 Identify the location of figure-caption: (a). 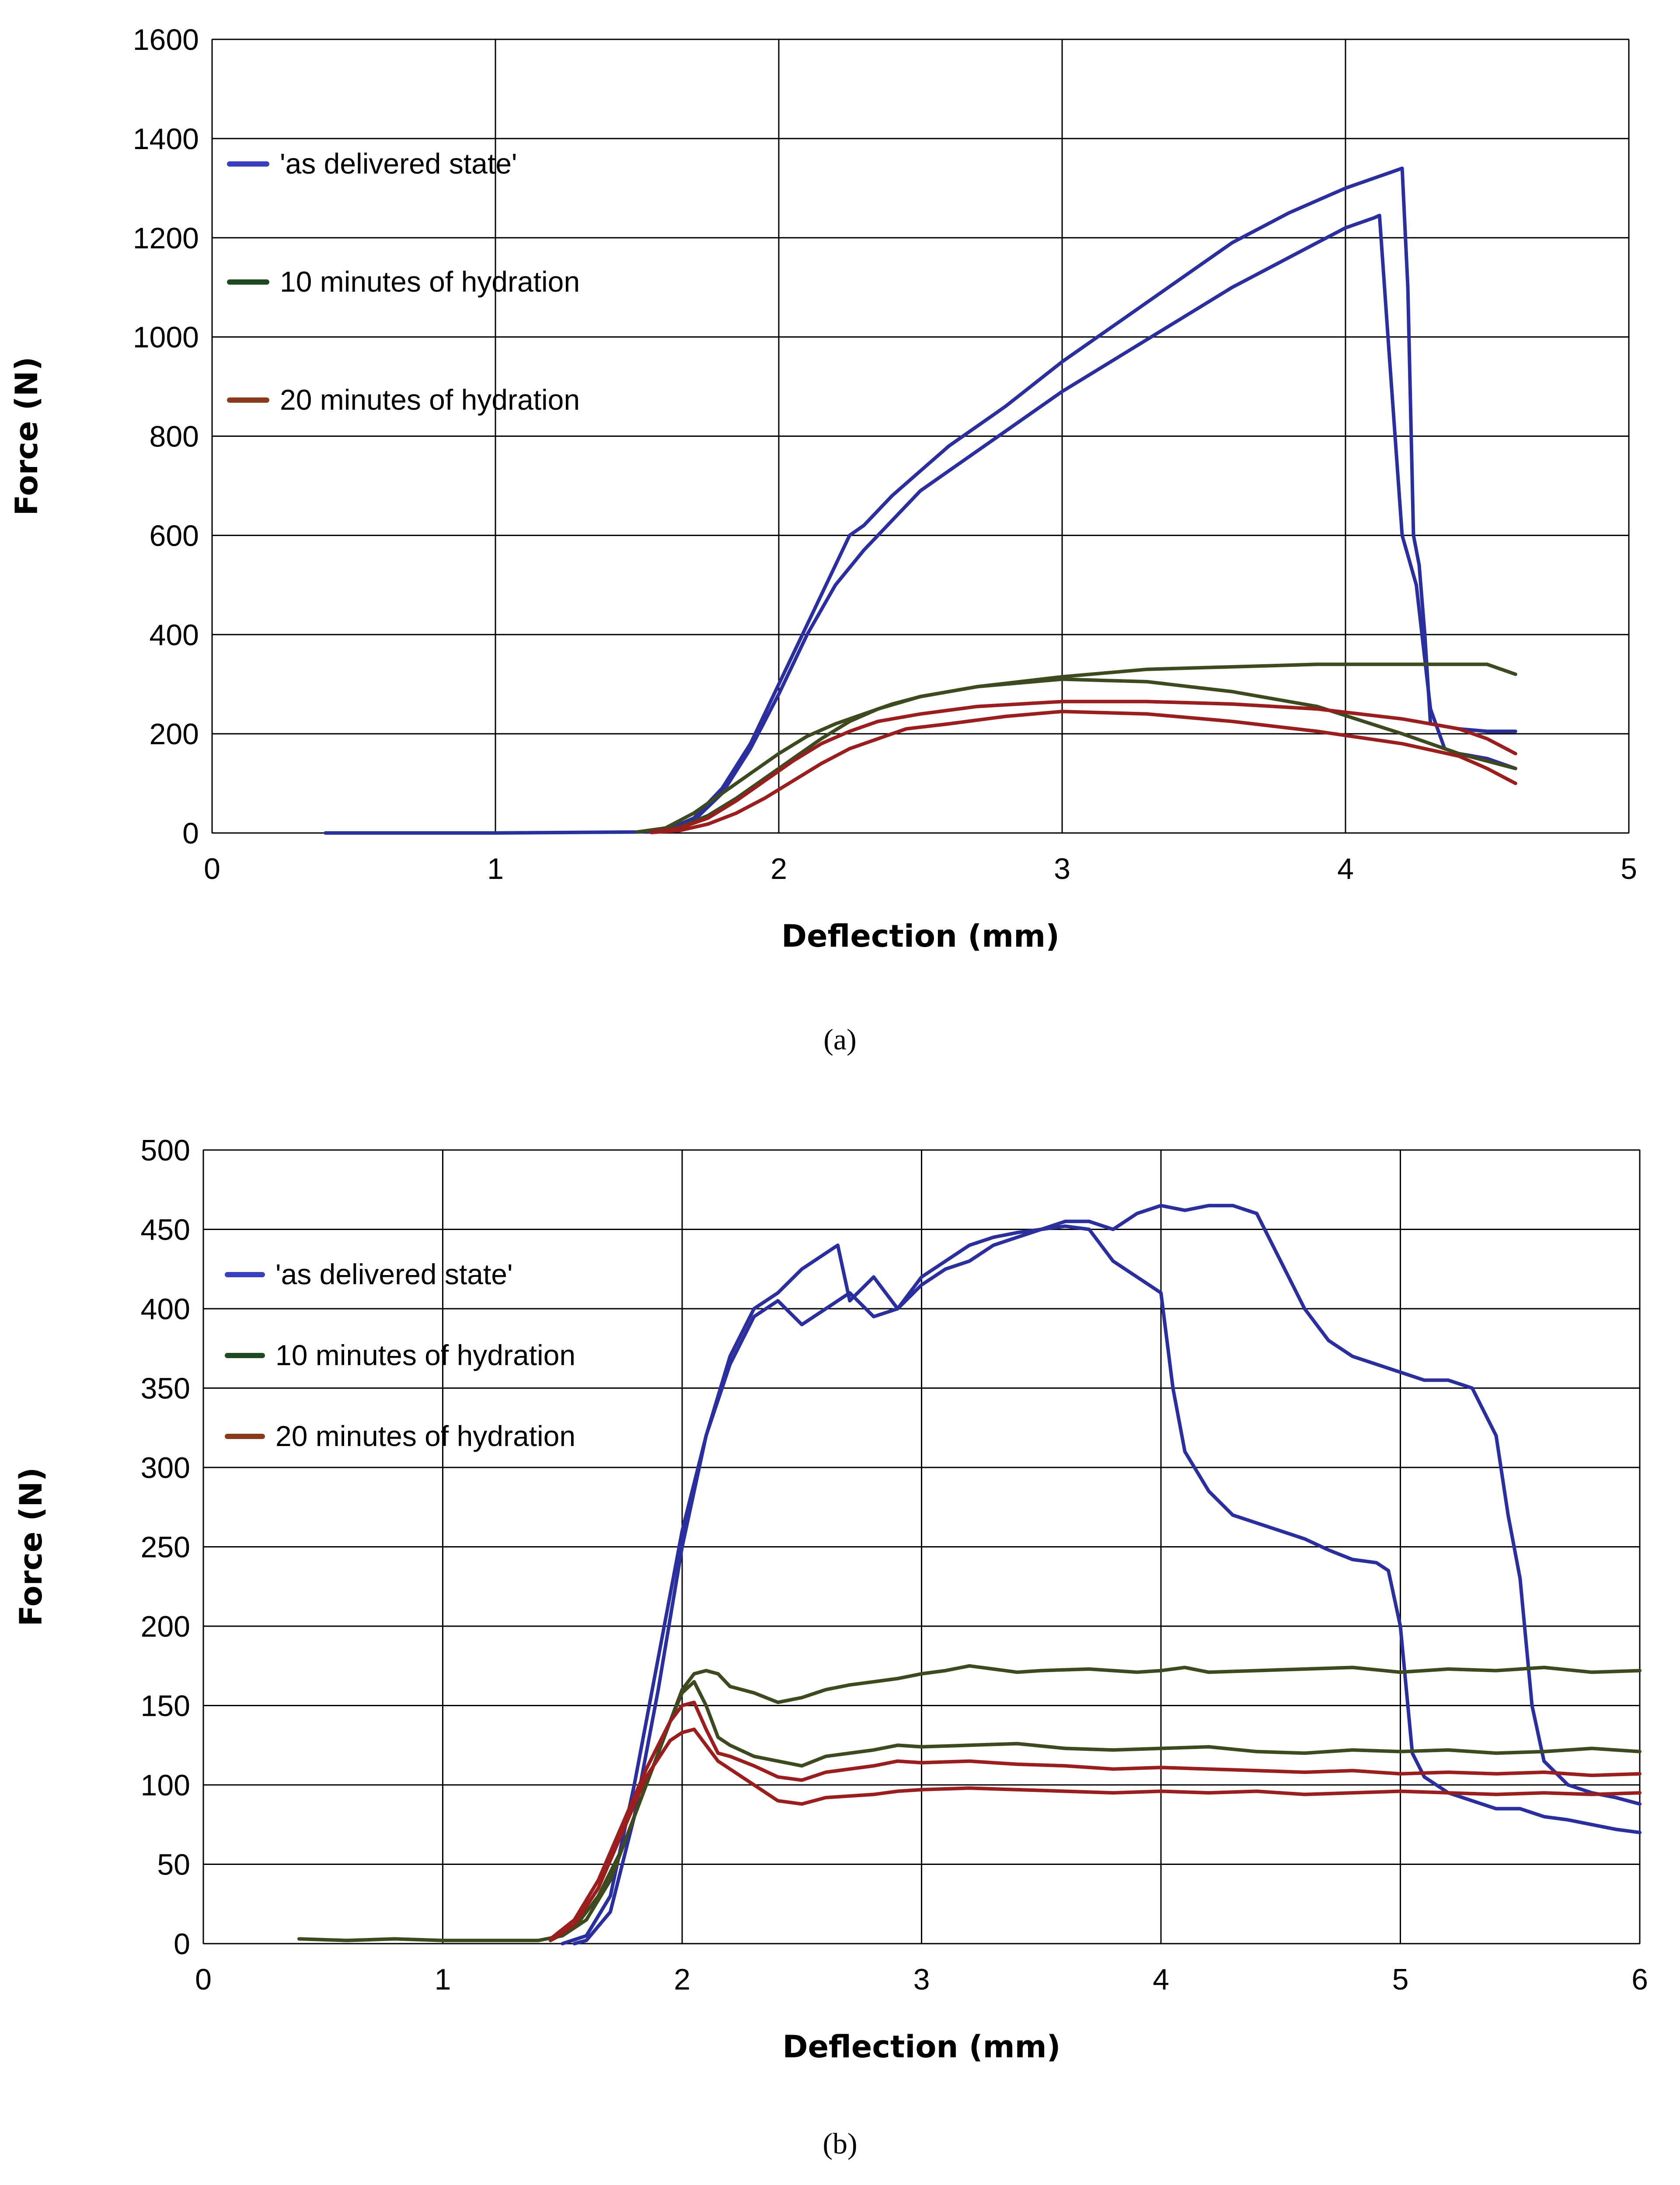
(839, 1039).